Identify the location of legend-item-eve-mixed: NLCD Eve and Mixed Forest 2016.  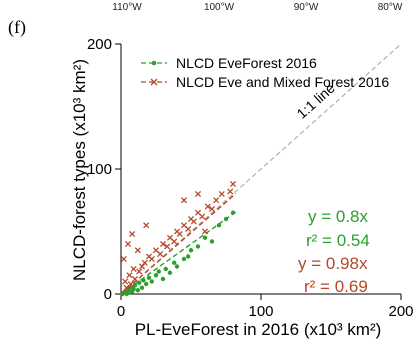
(265, 82).